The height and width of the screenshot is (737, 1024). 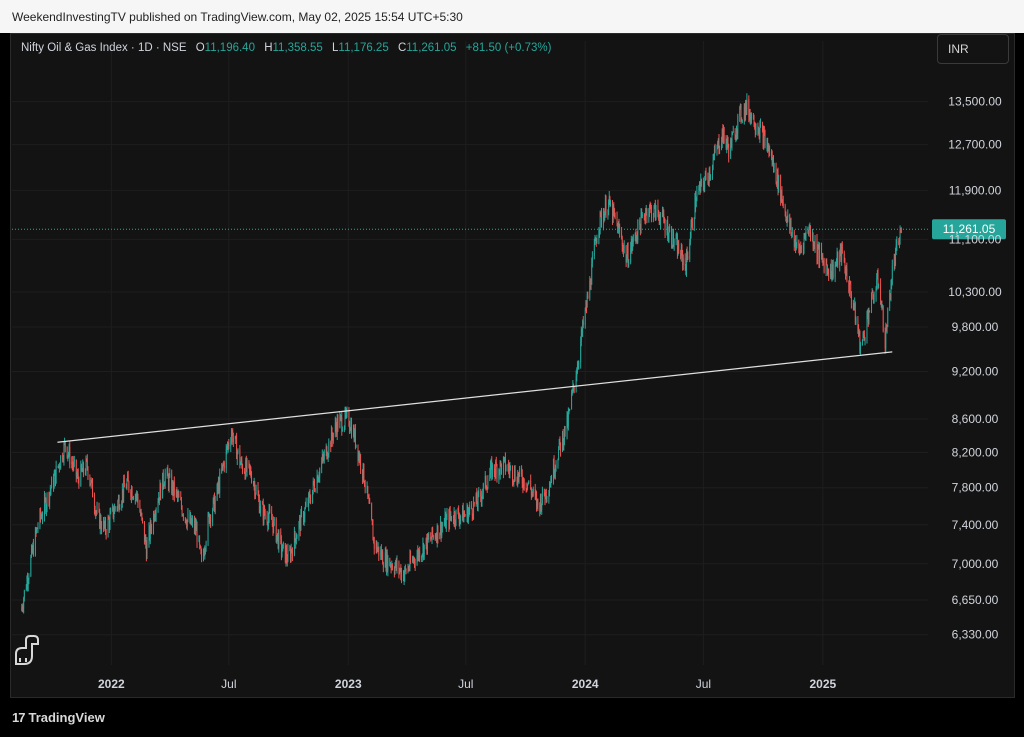 I want to click on x-tick-label: Jul, so click(x=465, y=684).